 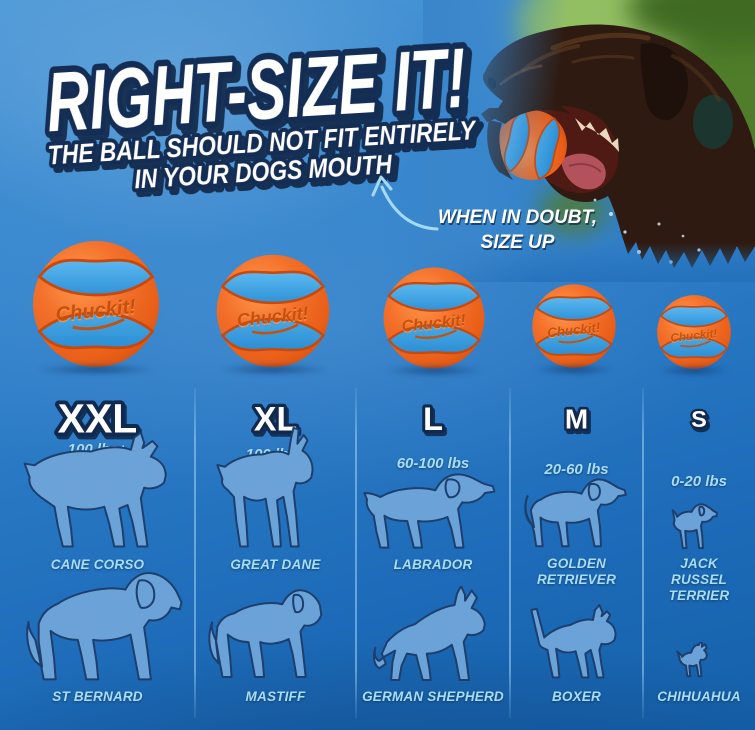 What do you see at coordinates (405, 203) in the screenshot?
I see `curved-arrow-icon` at bounding box center [405, 203].